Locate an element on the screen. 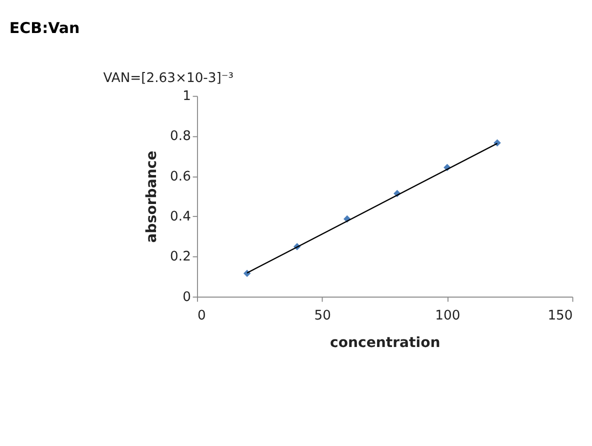 The image size is (592, 446). y-tick-label: 0.4 is located at coordinates (180, 217).